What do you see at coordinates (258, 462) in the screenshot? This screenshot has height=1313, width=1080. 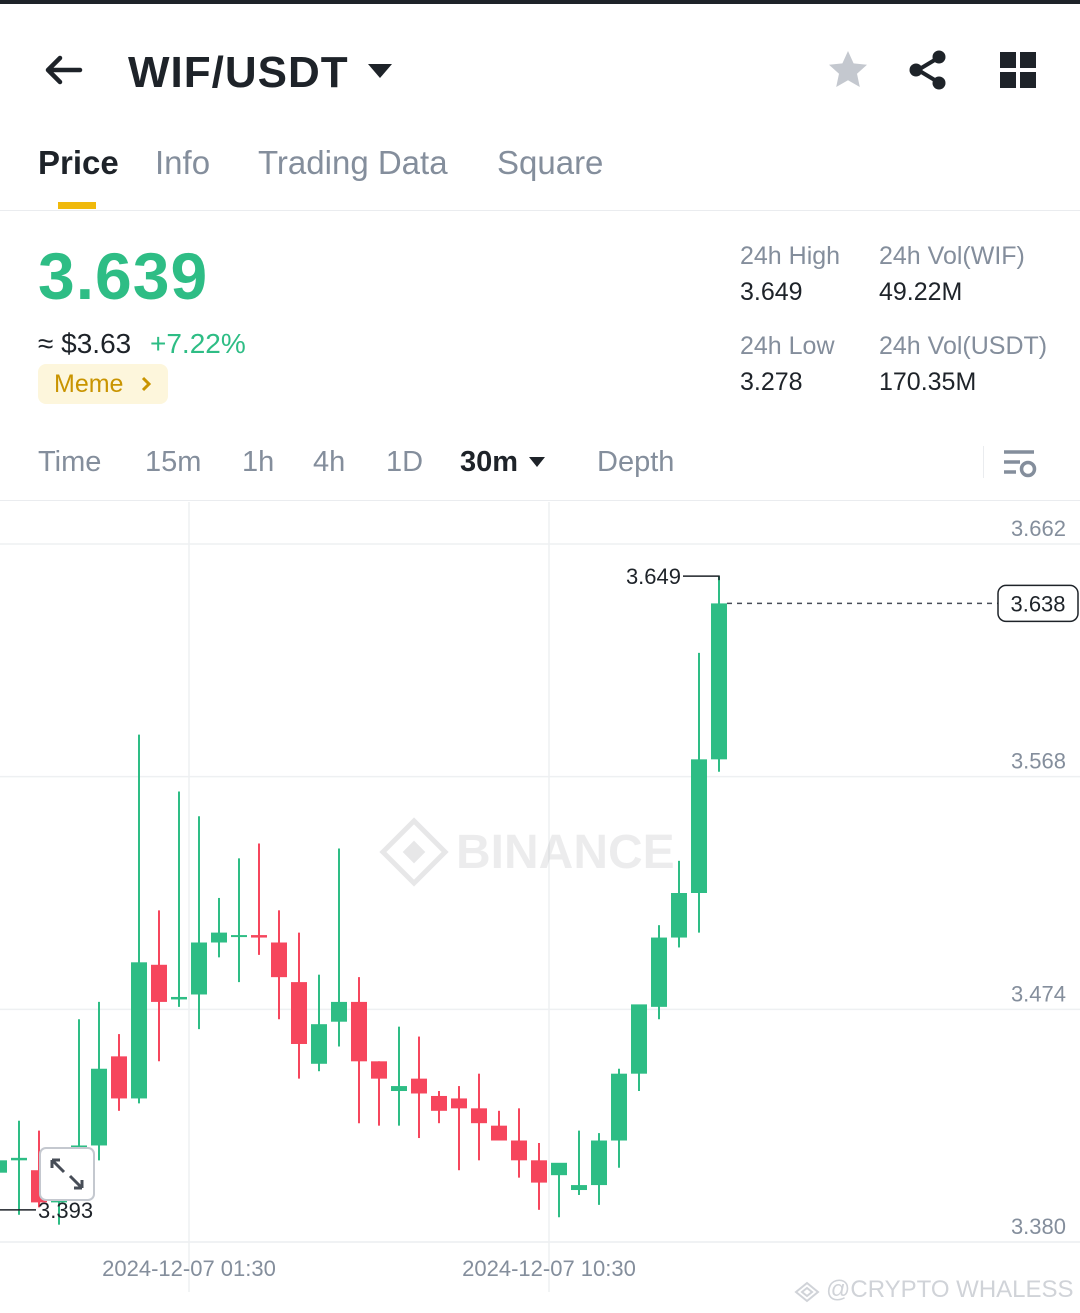 I see `interval-1h: 1h` at bounding box center [258, 462].